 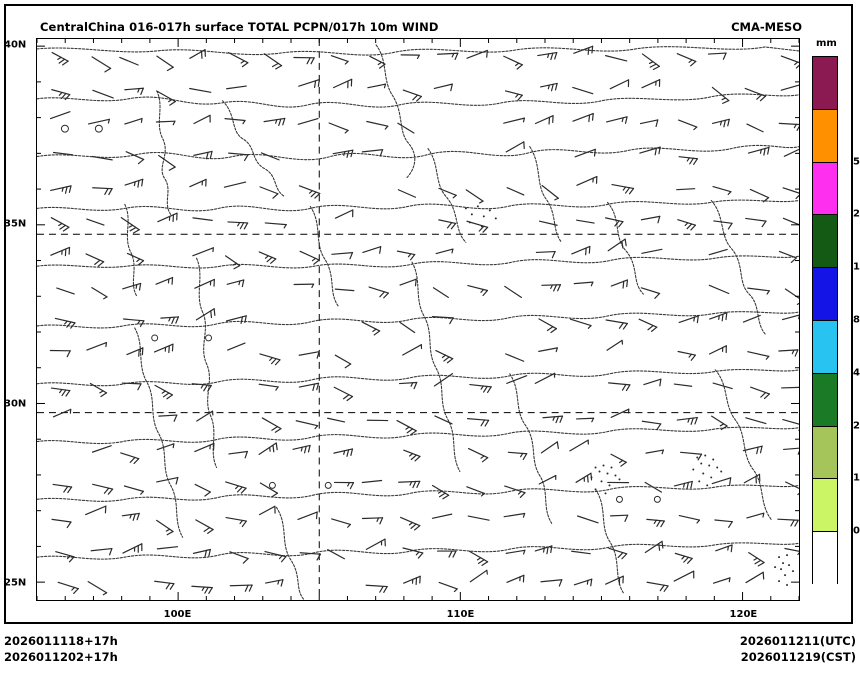 I want to click on y-tick-25N: 25N, so click(x=15, y=583).